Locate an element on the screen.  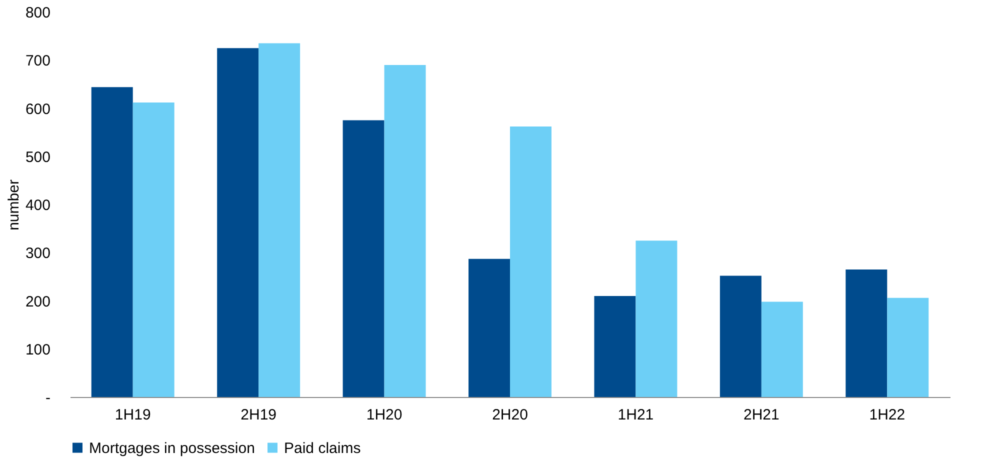
x-tick-label: 2H21 is located at coordinates (762, 415).